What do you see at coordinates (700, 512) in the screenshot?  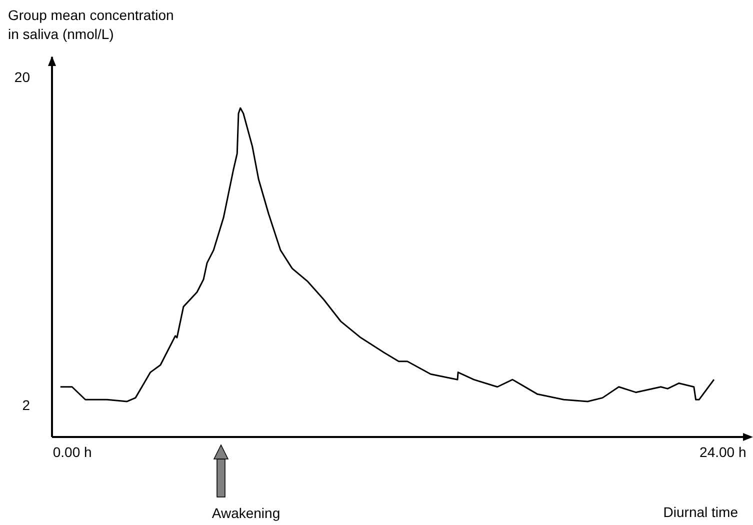 I see `x-axis-title: Diurnal time` at bounding box center [700, 512].